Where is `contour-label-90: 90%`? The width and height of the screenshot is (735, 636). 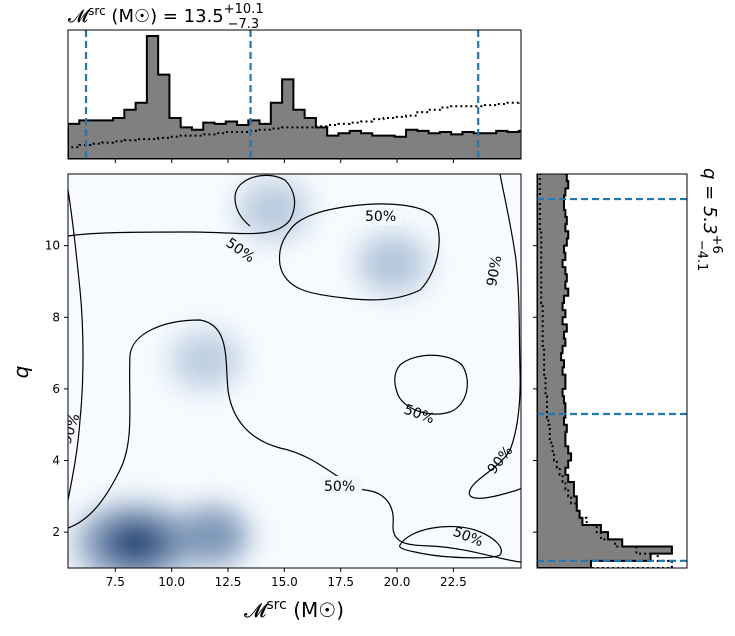
contour-label-90: 90% is located at coordinates (494, 270).